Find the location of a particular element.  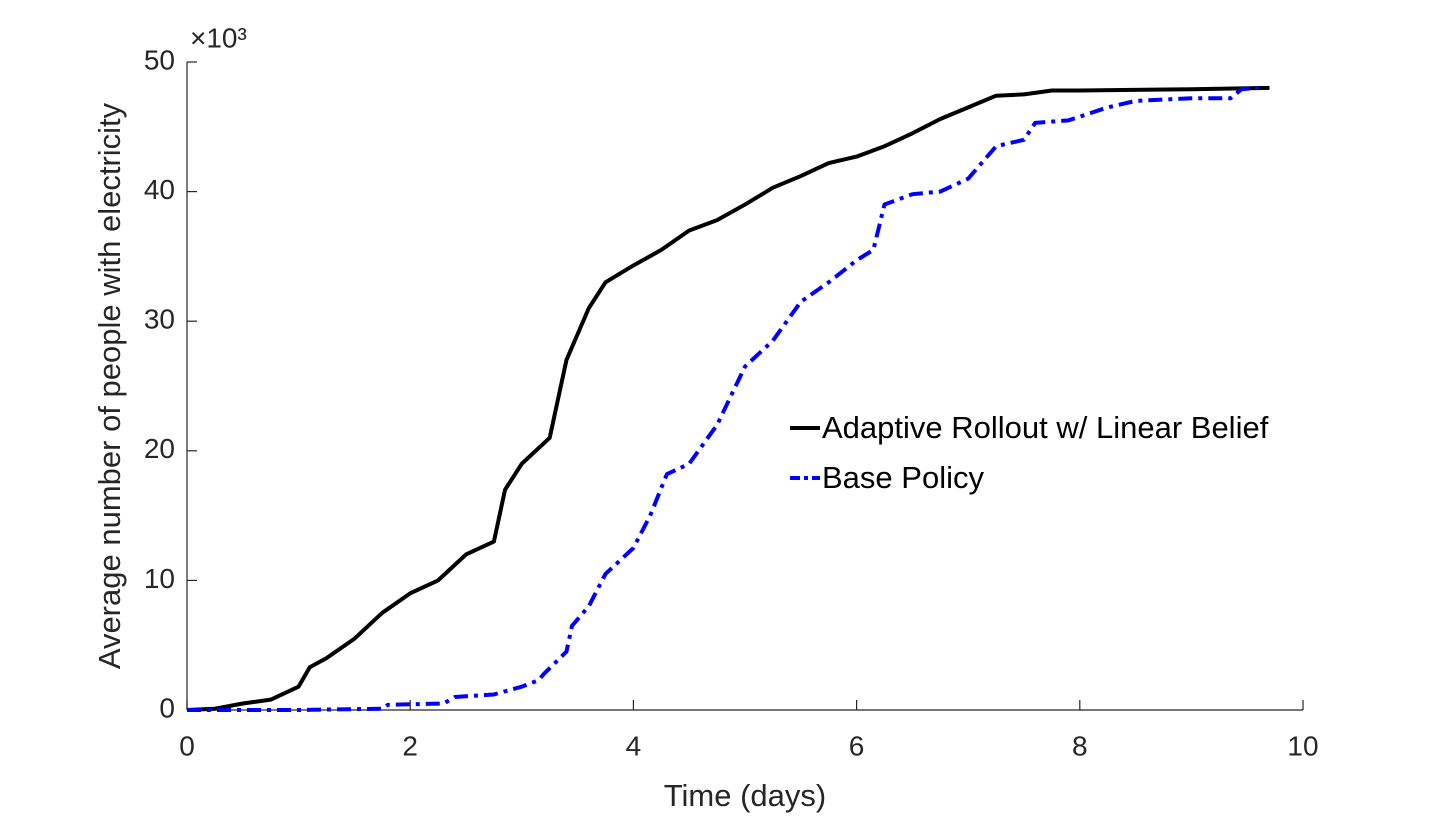

x-tick-label: 0 is located at coordinates (187, 745).